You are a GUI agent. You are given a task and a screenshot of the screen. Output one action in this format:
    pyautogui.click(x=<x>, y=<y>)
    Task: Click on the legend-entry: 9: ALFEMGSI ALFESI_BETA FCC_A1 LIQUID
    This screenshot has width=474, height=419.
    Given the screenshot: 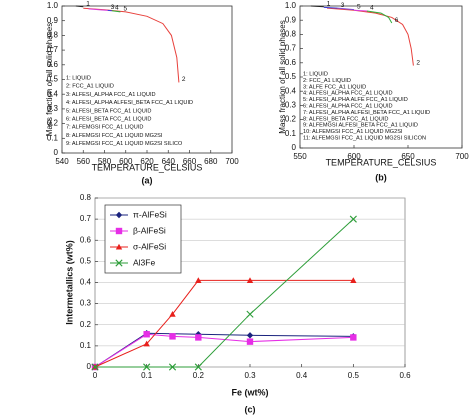 What is the action you would take?
    pyautogui.click(x=360, y=126)
    